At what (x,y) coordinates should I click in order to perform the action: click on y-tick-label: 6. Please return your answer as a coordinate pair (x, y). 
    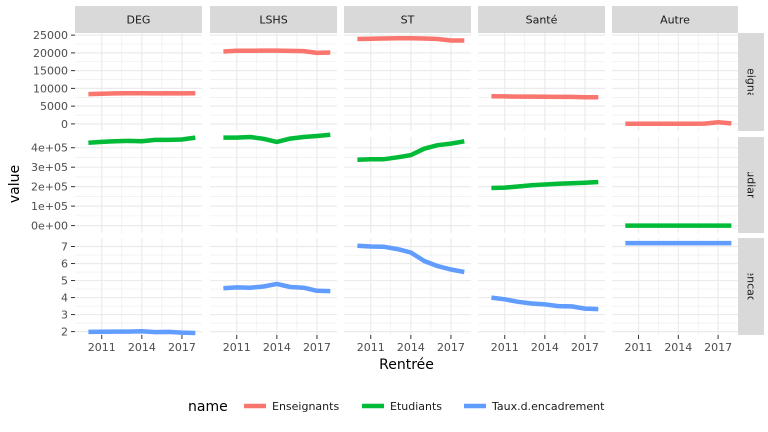
    Looking at the image, I should click on (64, 264).